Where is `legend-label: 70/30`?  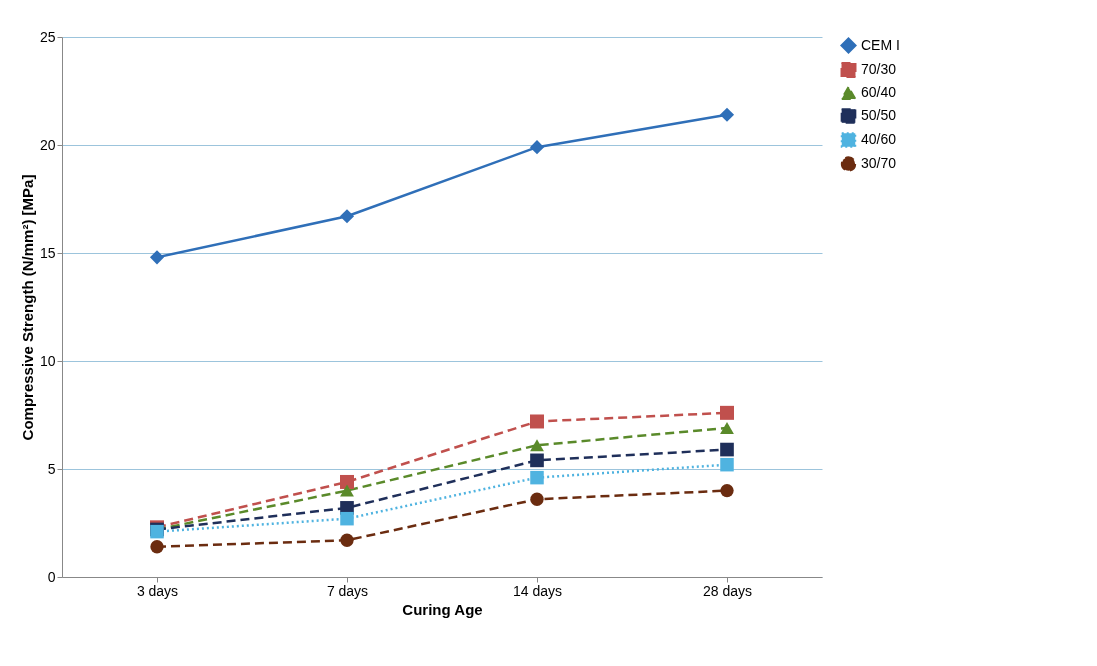 legend-label: 70/30 is located at coordinates (879, 69).